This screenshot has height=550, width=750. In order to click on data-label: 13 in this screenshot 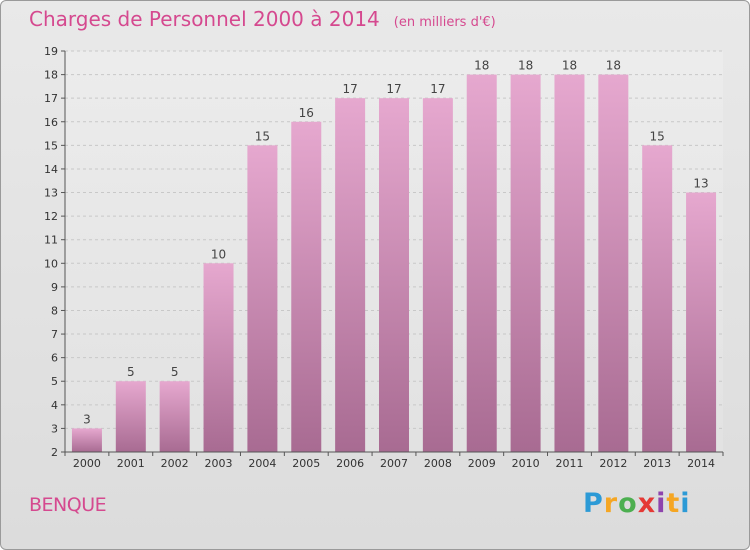, I will do `click(700, 184)`.